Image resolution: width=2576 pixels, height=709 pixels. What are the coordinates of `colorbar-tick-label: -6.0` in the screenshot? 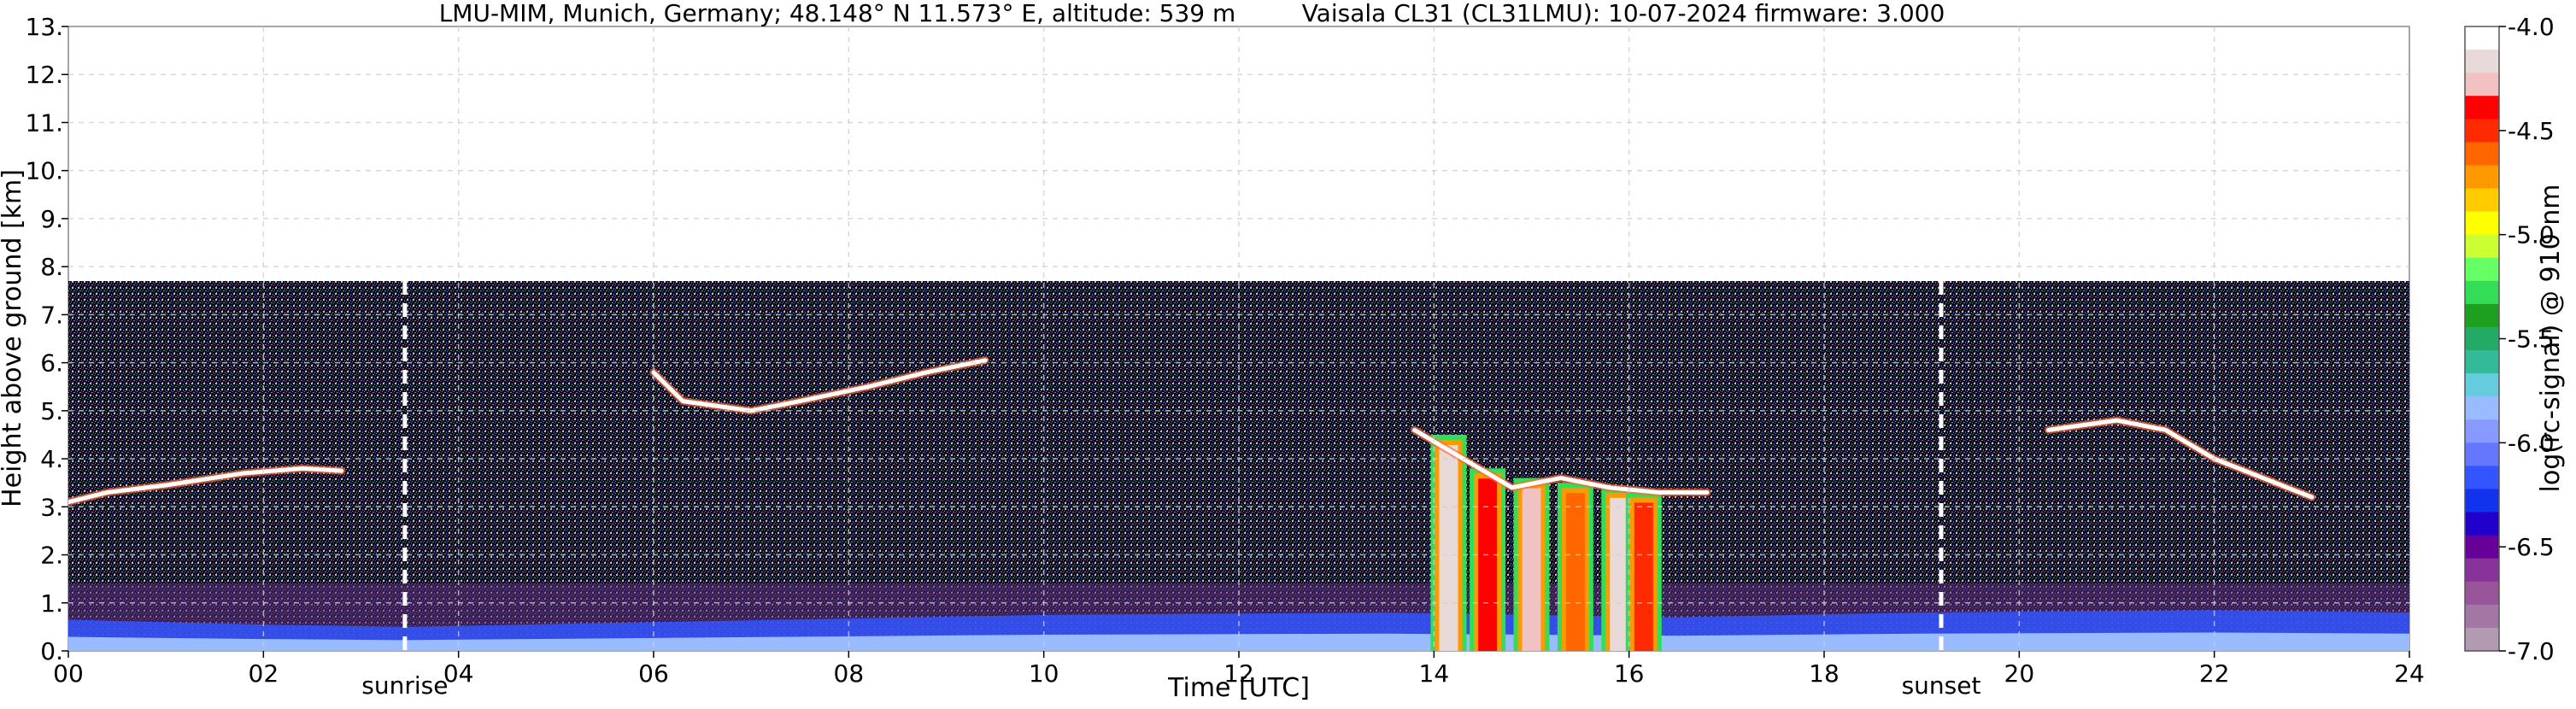 It's located at (2531, 443).